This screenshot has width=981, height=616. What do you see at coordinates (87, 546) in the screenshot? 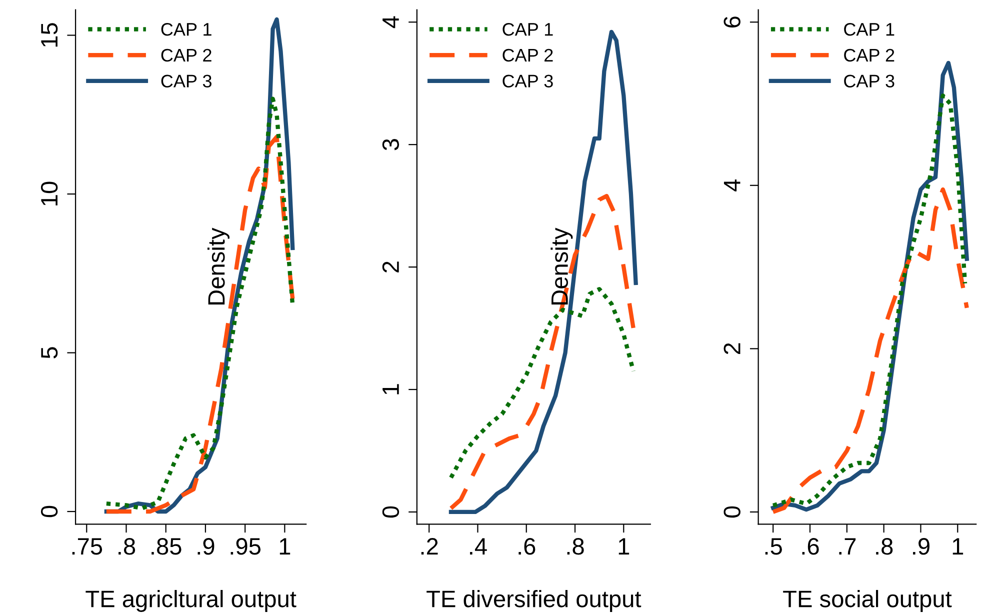
I see `x-tick-label: .75` at bounding box center [87, 546].